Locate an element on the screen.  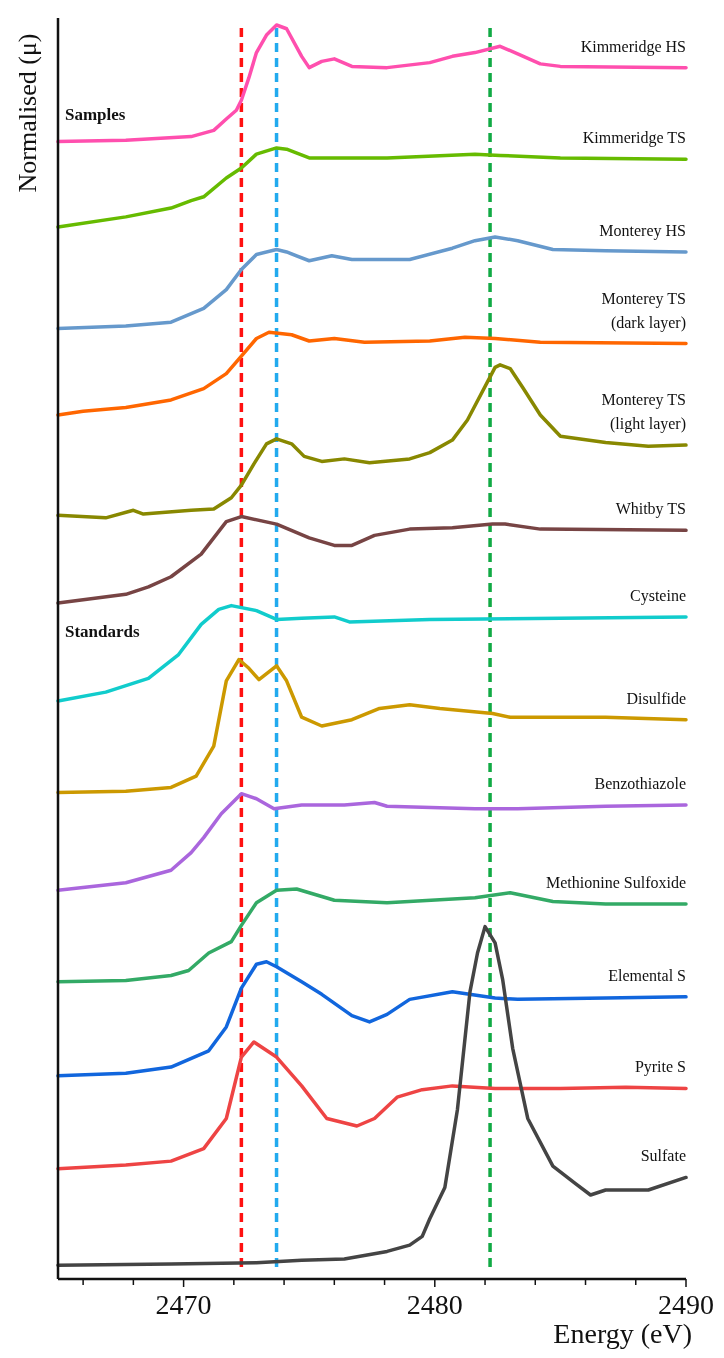
x-tick-label: 2480 is located at coordinates (434, 1304).